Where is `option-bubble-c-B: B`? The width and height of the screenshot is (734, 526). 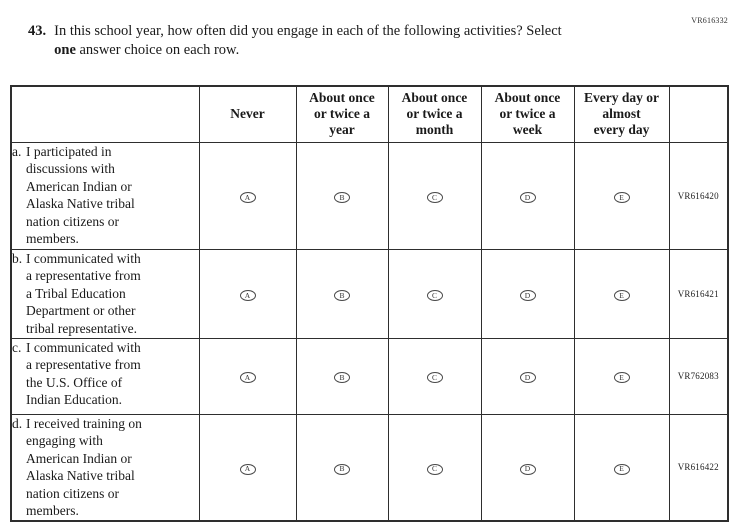
option-bubble-c-B: B is located at coordinates (342, 378).